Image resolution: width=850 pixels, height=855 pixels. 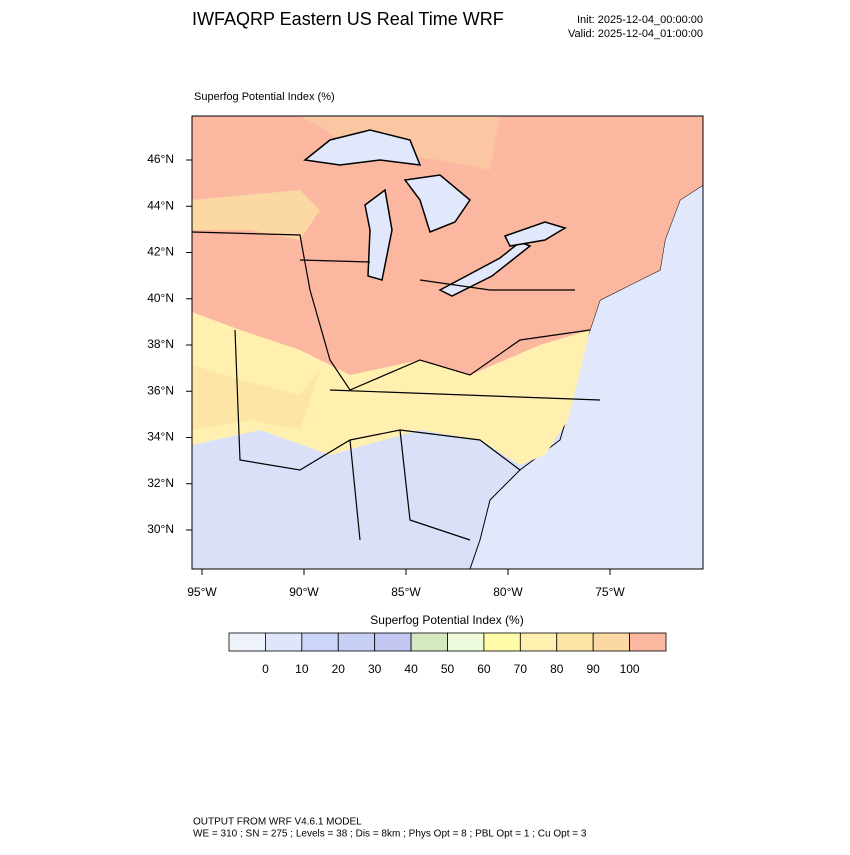 I want to click on lon-label: 85°W, so click(x=406, y=592).